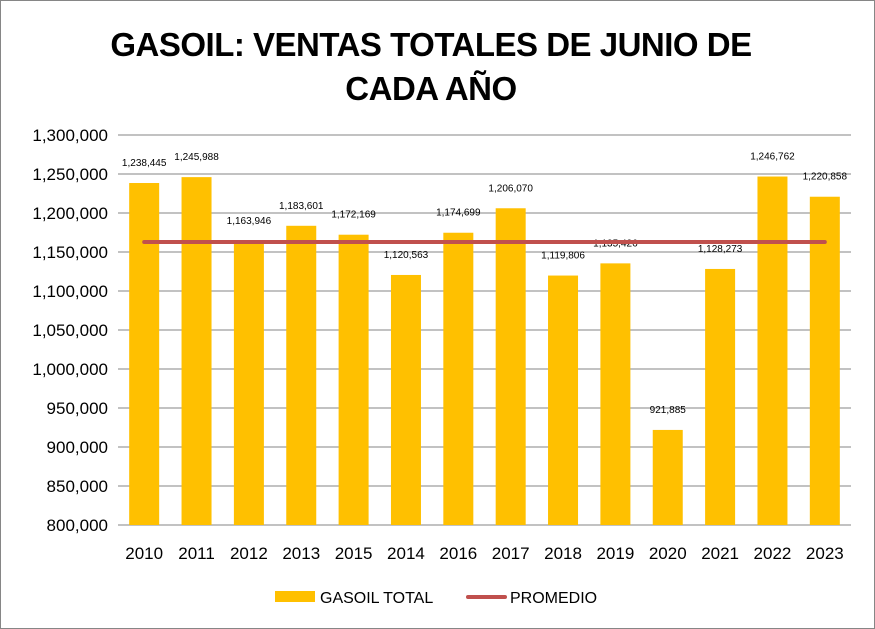 This screenshot has height=629, width=875. What do you see at coordinates (70, 252) in the screenshot?
I see `y-tick-label: 1,150,000` at bounding box center [70, 252].